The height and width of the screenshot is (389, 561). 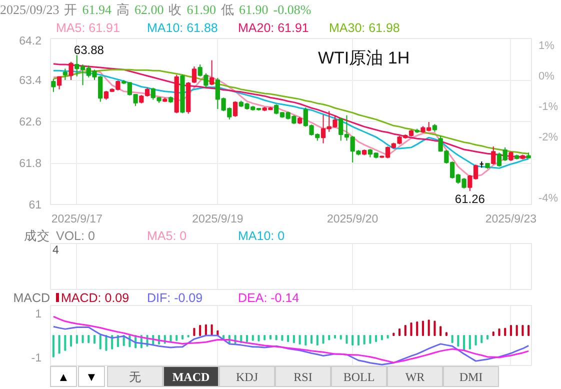 I want to click on text: MA10: 0, so click(x=261, y=236).